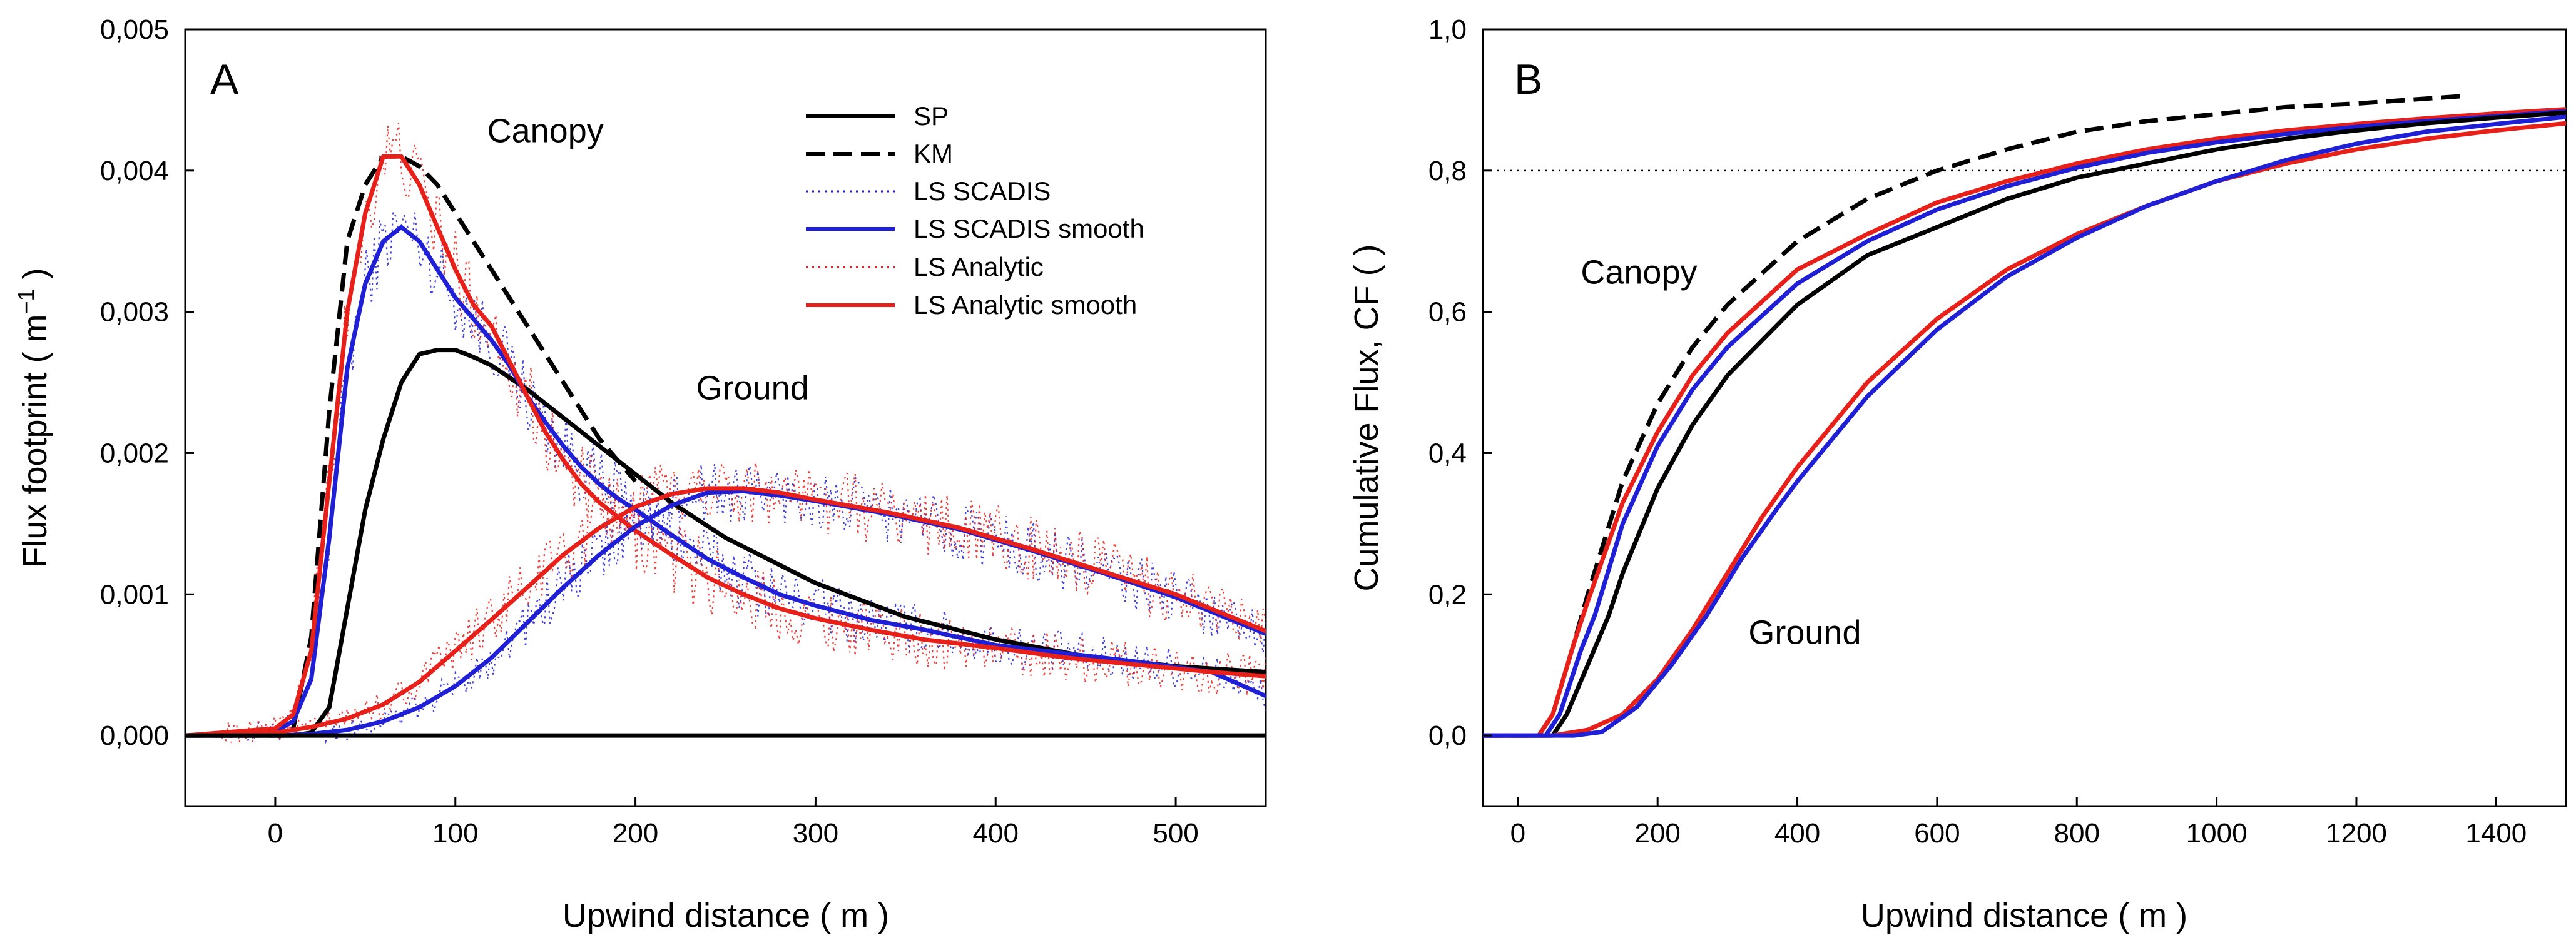 The height and width of the screenshot is (945, 2576). Describe the element at coordinates (455, 833) in the screenshot. I see `x-tick-label: 100` at that location.